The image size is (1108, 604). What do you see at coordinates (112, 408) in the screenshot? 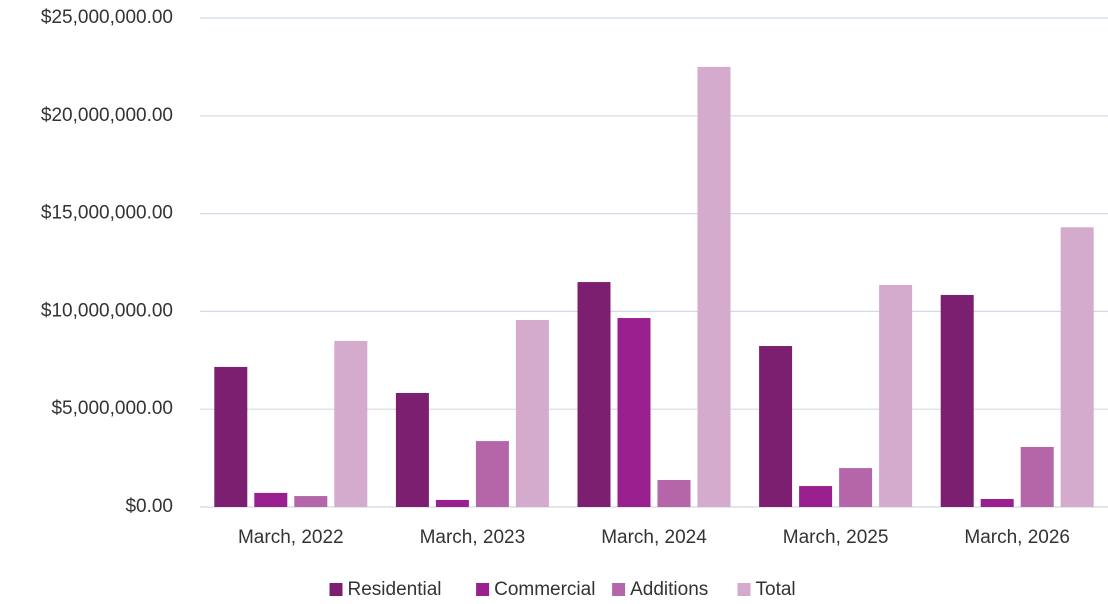
I see `y-tick-label: $5,000,000.00` at bounding box center [112, 408].